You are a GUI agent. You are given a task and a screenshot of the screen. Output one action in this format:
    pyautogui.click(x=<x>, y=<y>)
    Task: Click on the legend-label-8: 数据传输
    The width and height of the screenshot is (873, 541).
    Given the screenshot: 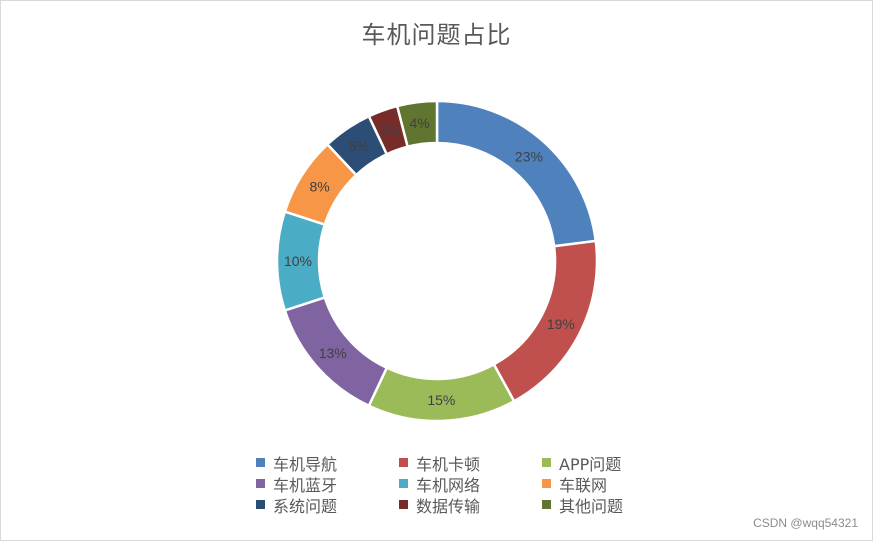 What is the action you would take?
    pyautogui.click(x=448, y=506)
    